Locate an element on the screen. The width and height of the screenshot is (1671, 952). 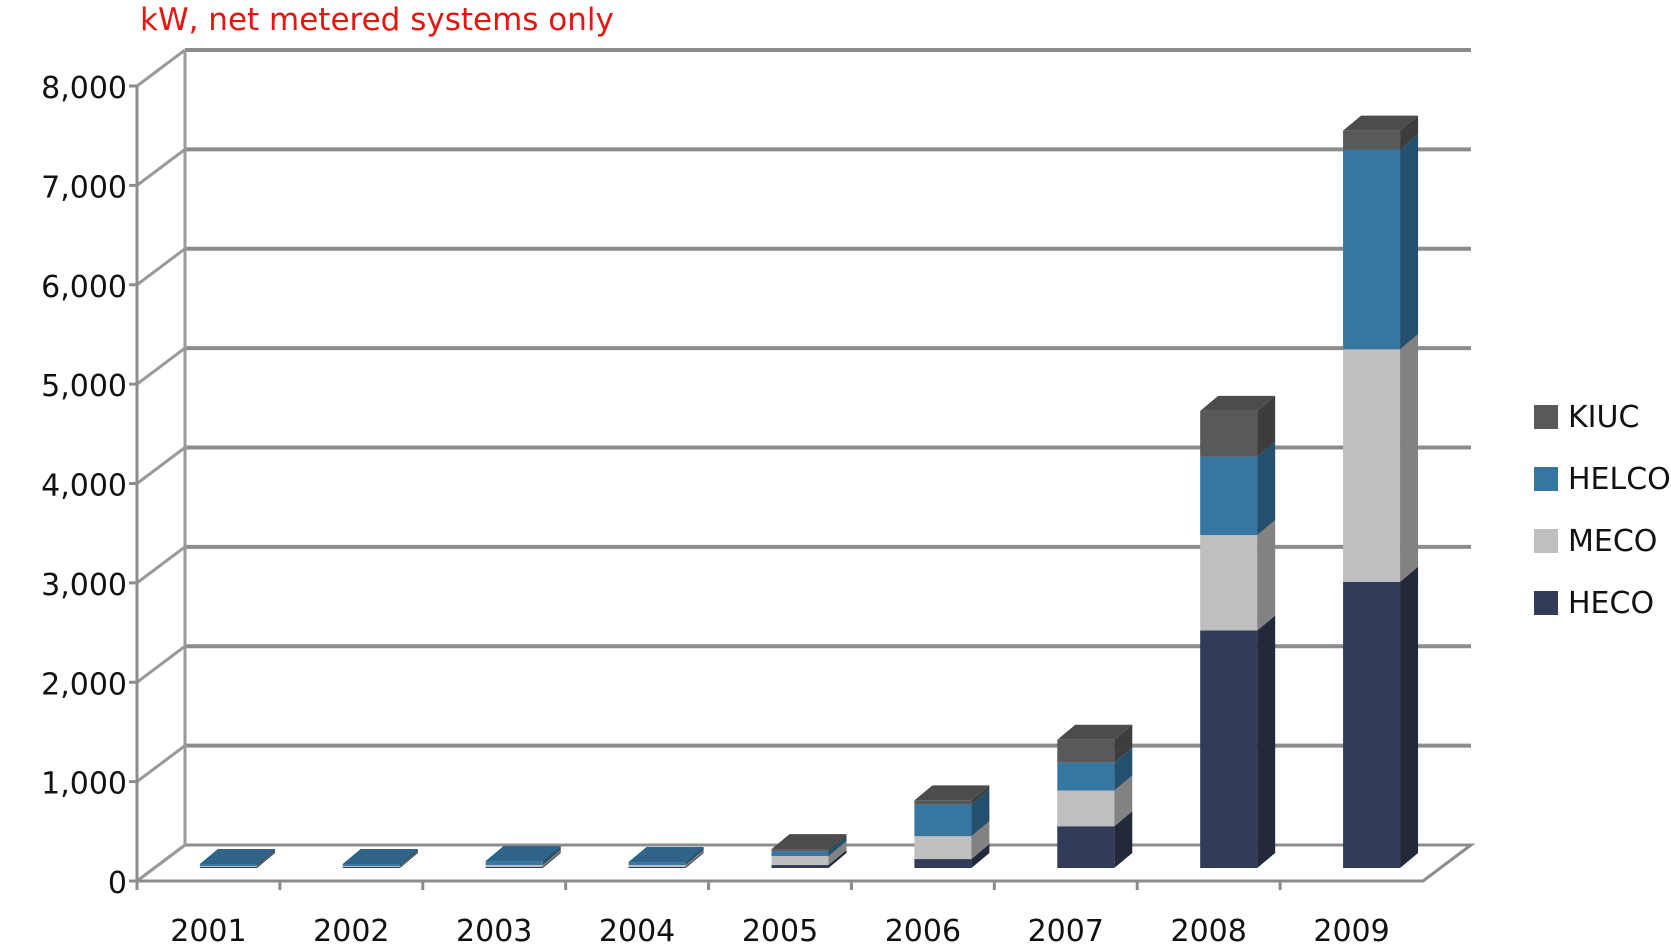
bar-segment-heco-2005 is located at coordinates (809, 859).